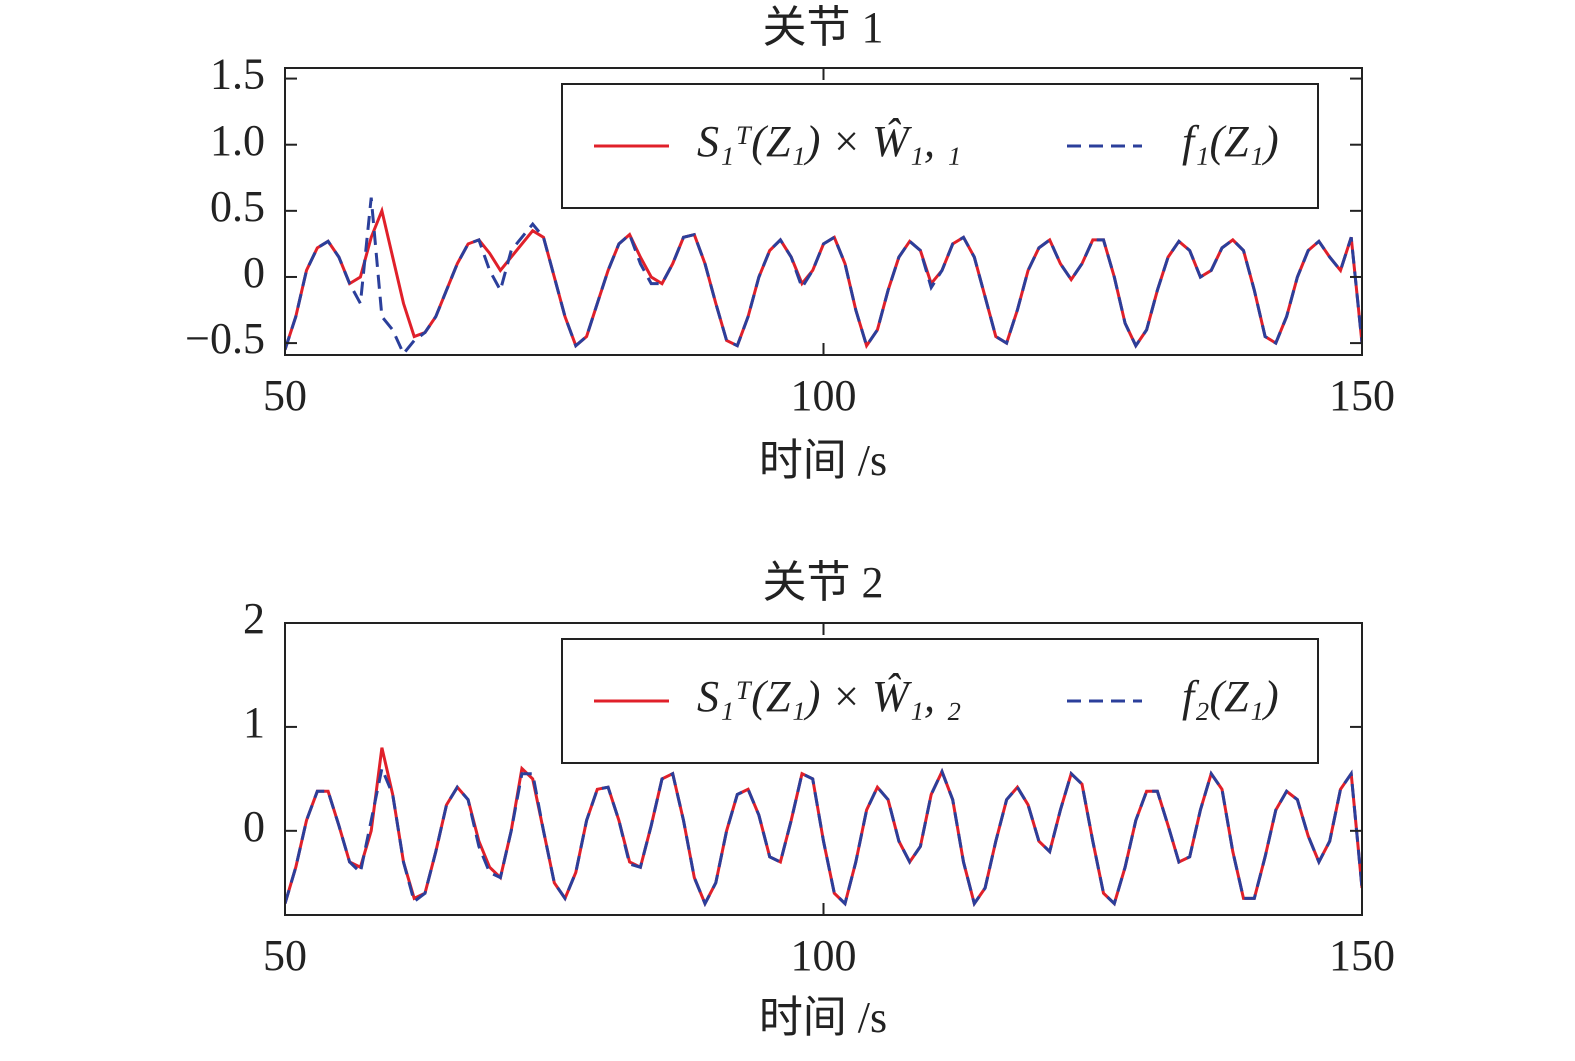  Describe the element at coordinates (237, 140) in the screenshot. I see `y-tick-label: 1.0` at that location.